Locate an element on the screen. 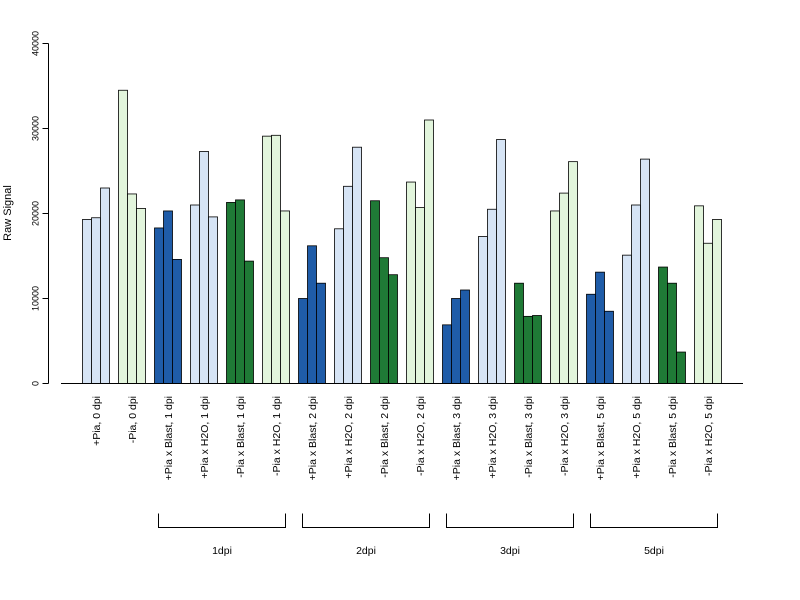 The image size is (800, 600). category-label: +Pia x Blast, 2 dpi is located at coordinates (313, 438).